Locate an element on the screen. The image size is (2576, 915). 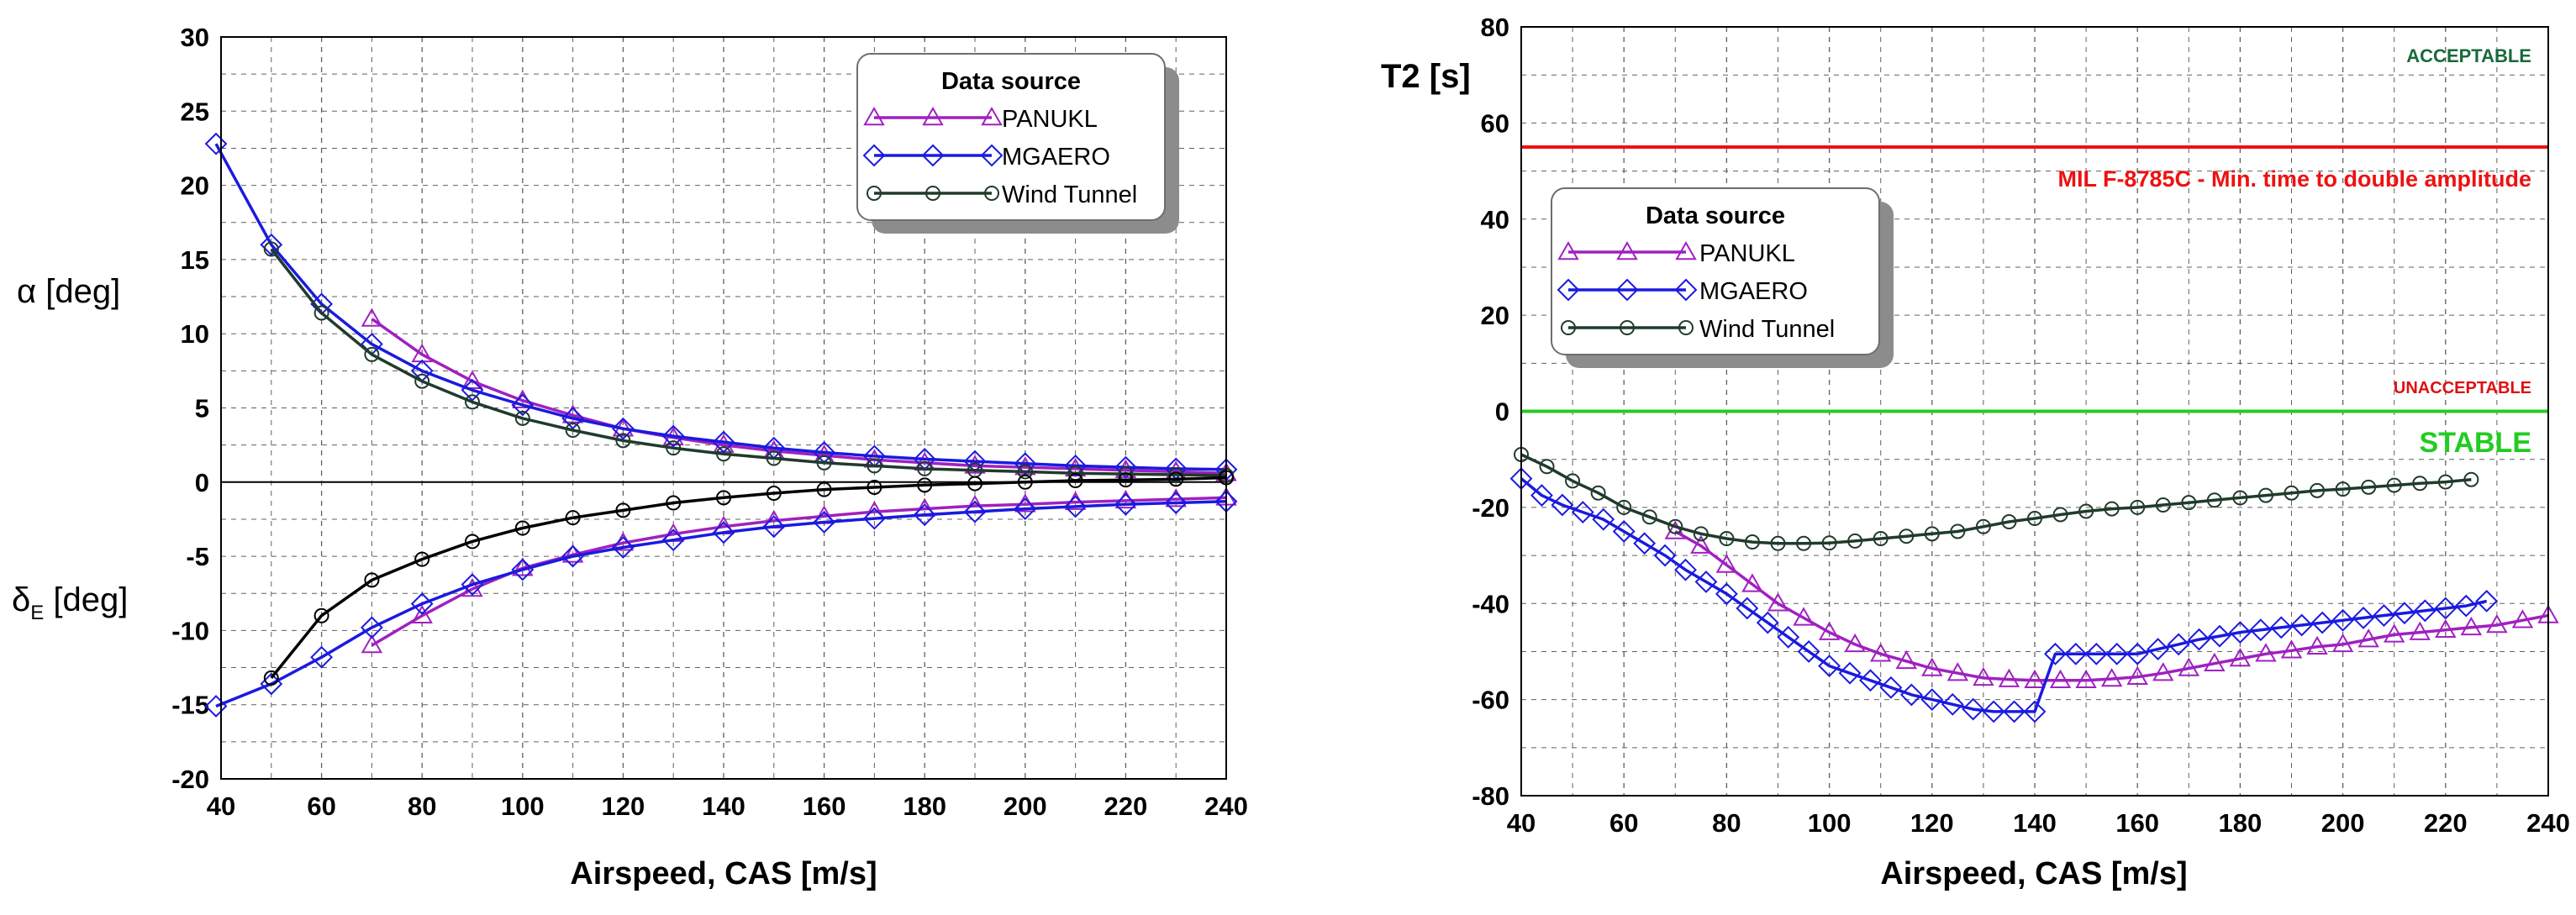
x-tick-label: 40 is located at coordinates (1521, 823).